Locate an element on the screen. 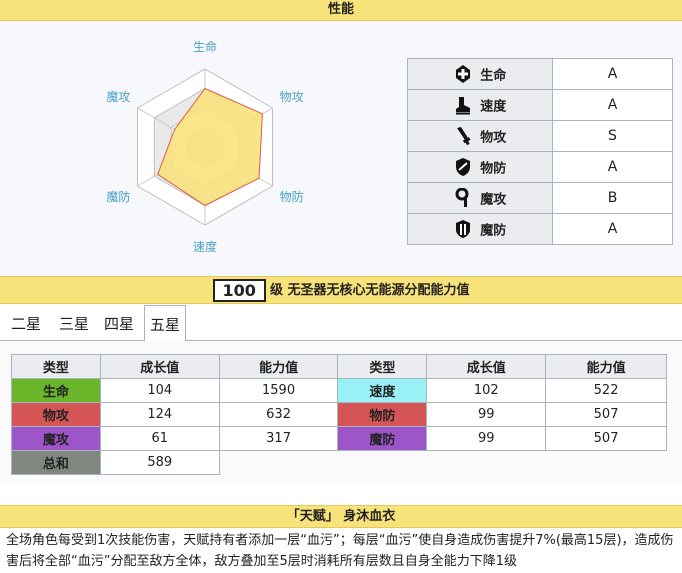  stat-type-pdef: 物防 is located at coordinates (382, 414).